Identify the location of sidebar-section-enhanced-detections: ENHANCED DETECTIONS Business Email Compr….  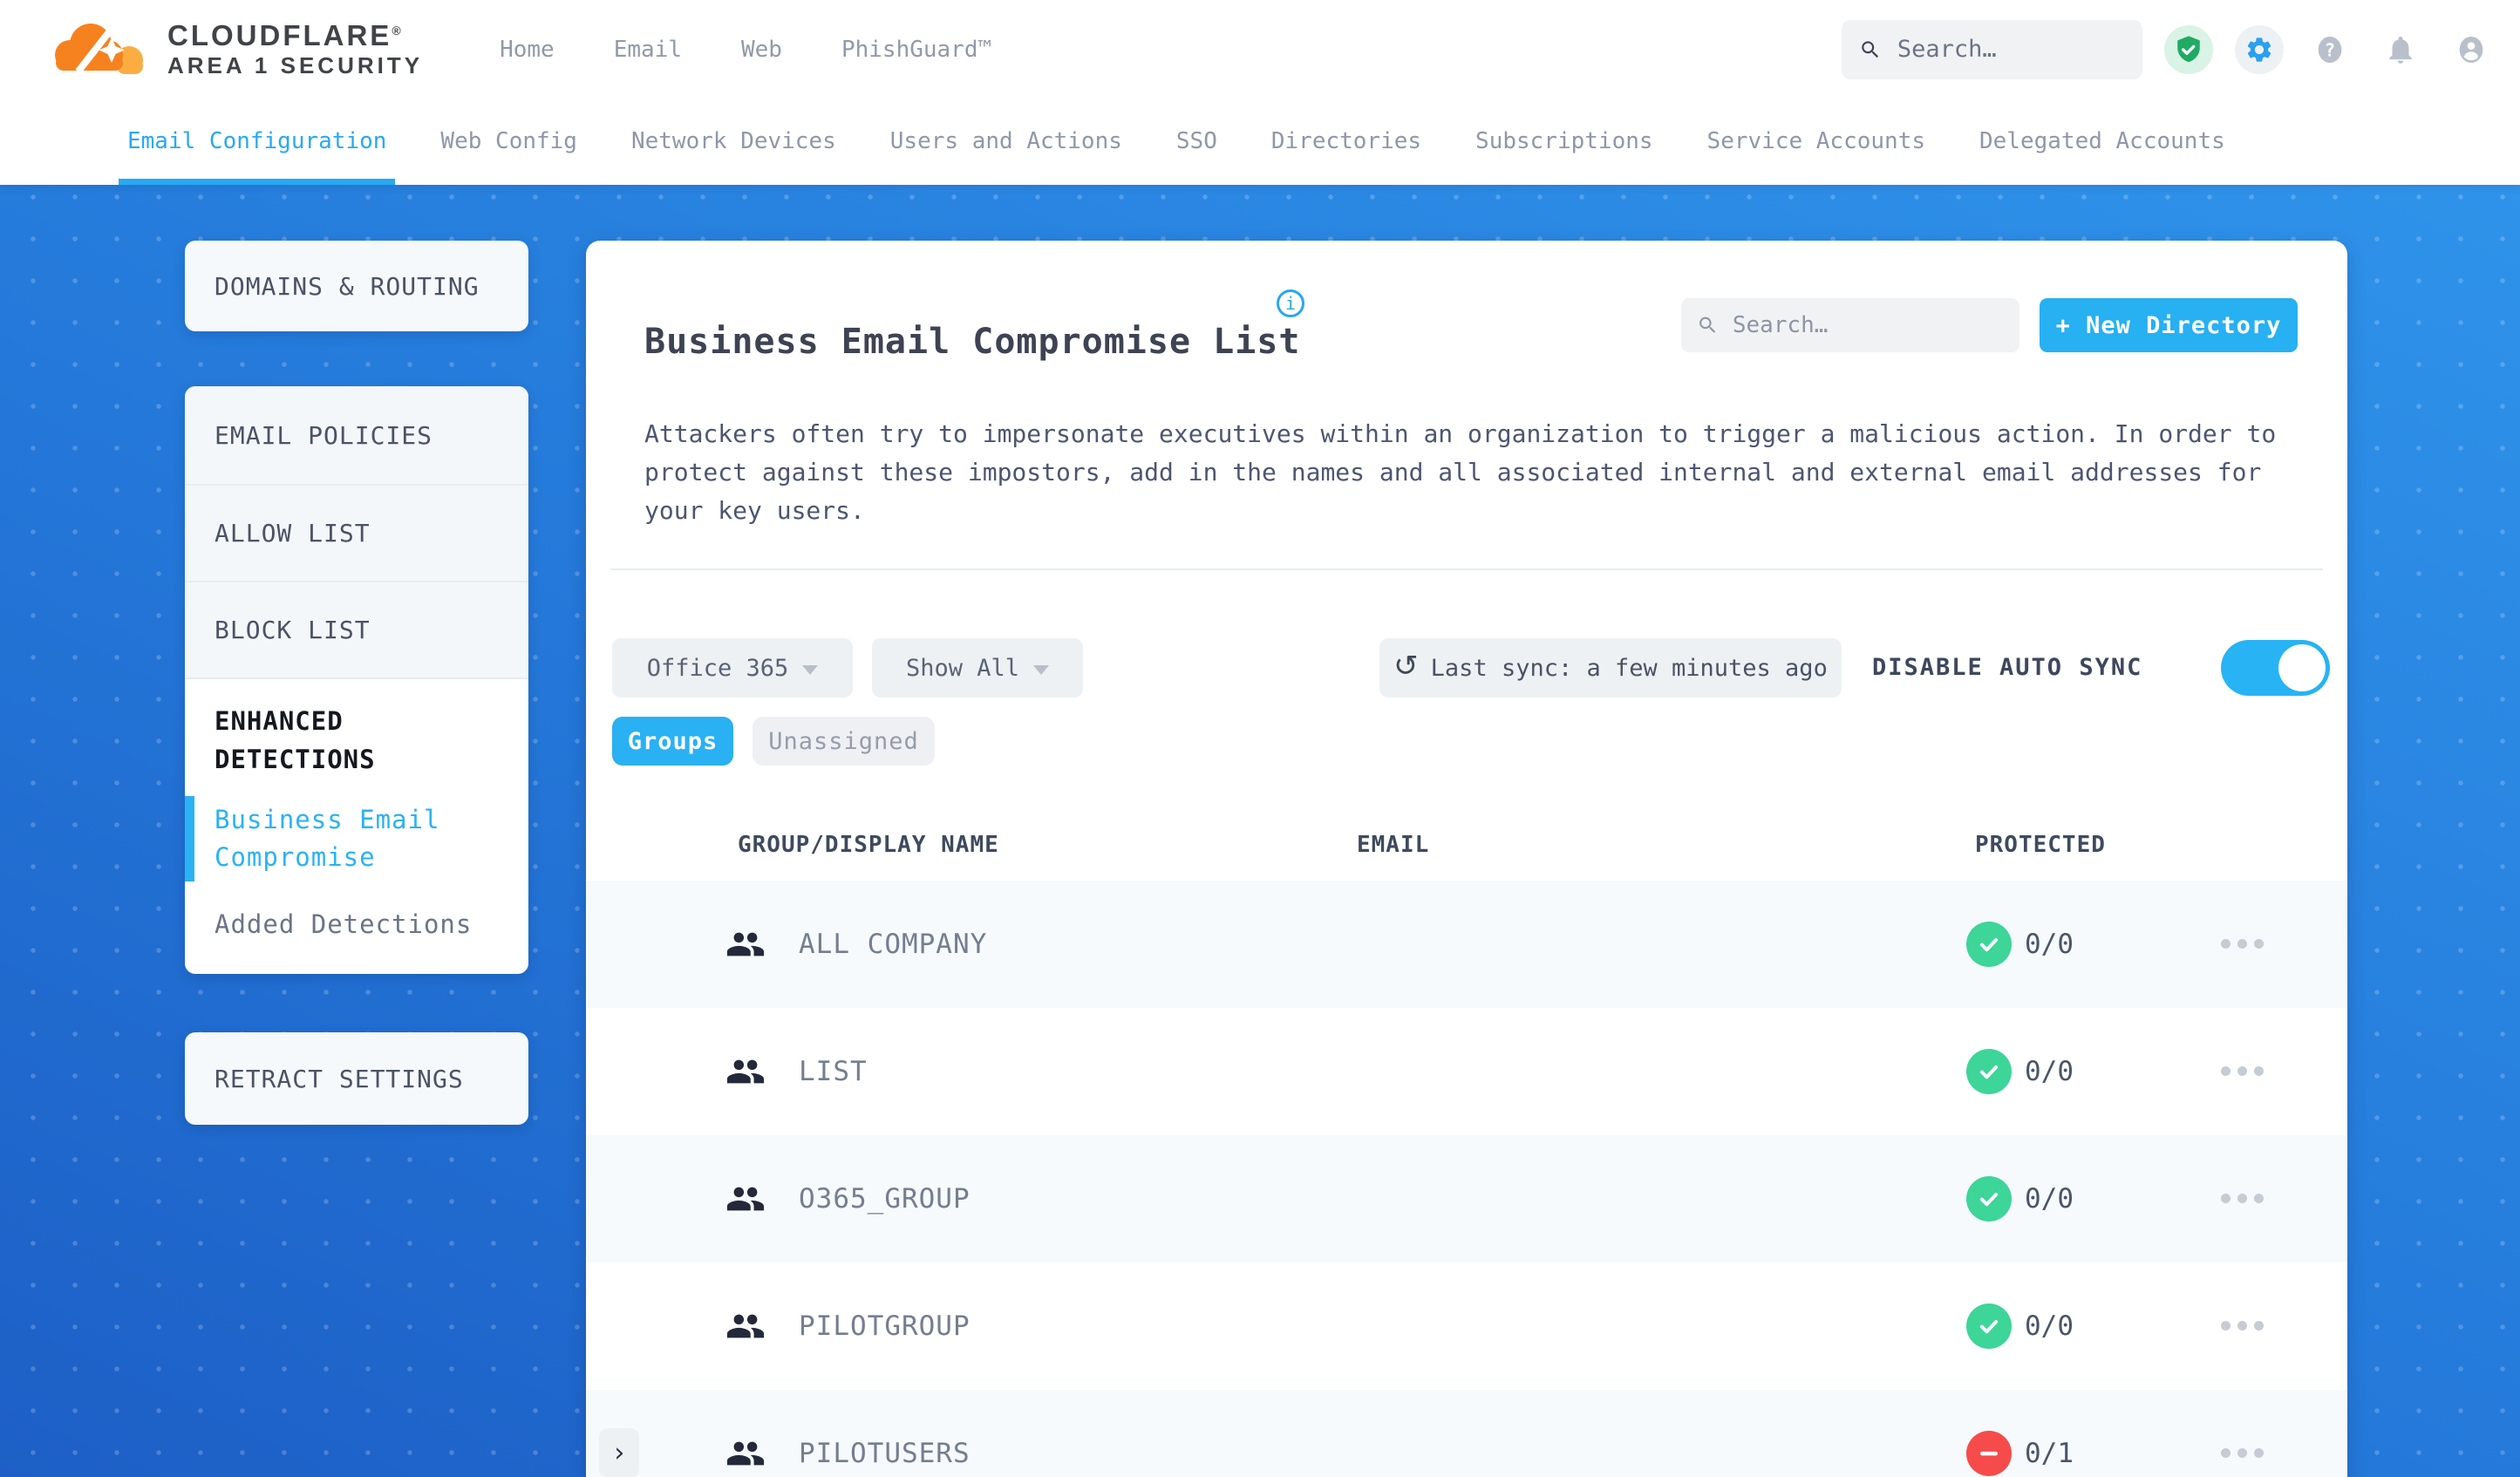
(356, 811).